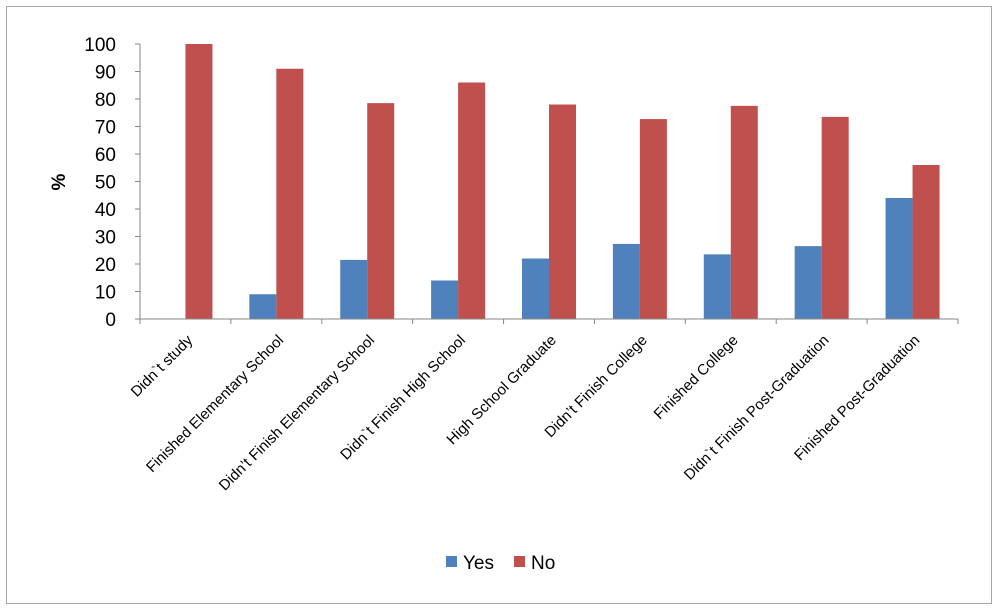  Describe the element at coordinates (162, 365) in the screenshot. I see `x-category-label: Didn`t study` at that location.